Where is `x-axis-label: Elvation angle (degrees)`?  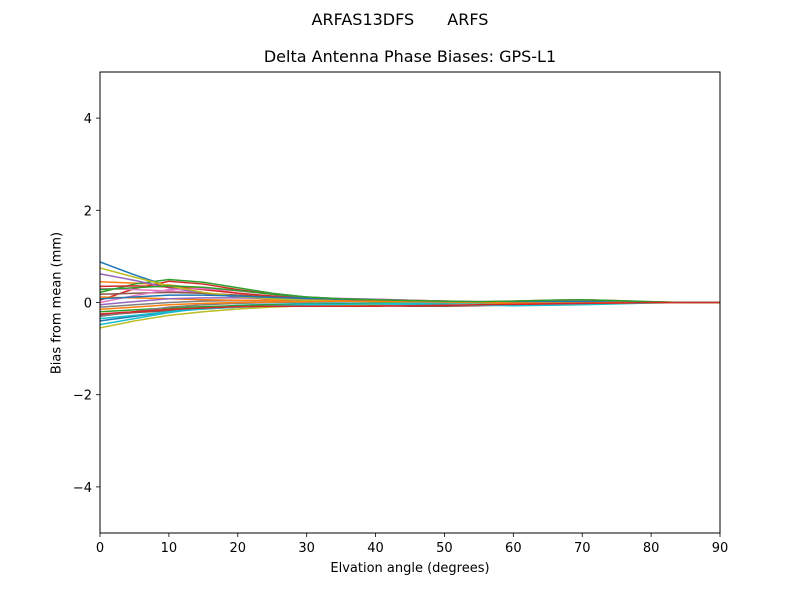
x-axis-label: Elvation angle (degrees) is located at coordinates (410, 568).